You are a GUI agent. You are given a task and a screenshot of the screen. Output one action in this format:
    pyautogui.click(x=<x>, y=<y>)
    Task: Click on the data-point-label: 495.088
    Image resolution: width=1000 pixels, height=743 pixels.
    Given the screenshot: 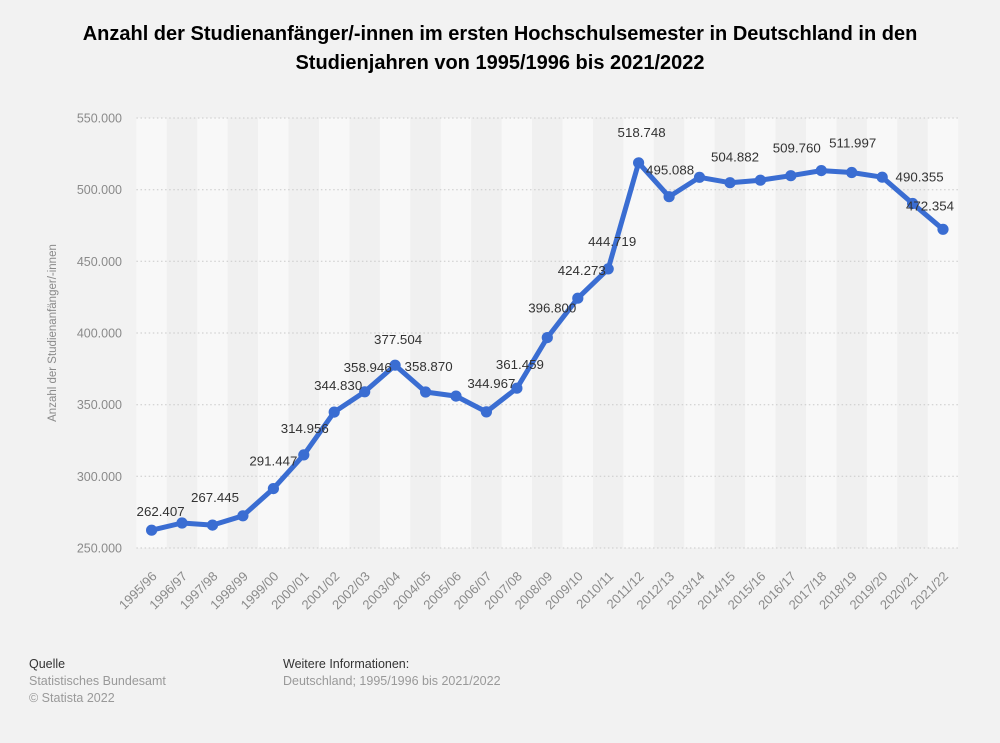 What is the action you would take?
    pyautogui.click(x=670, y=170)
    